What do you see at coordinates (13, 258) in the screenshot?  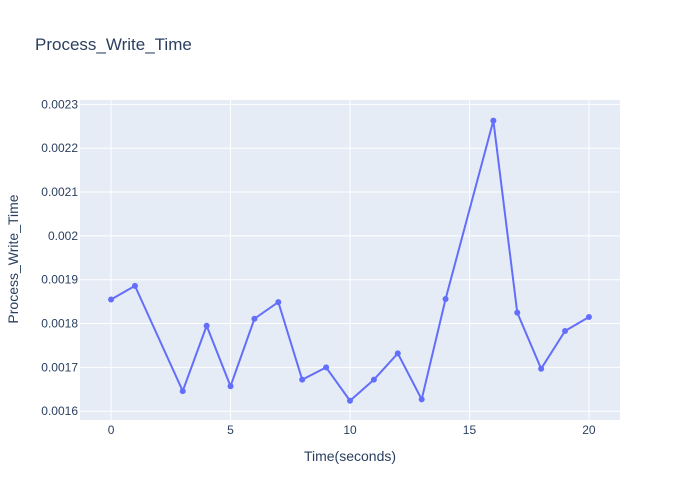 I see `y-axis-title: Process_Write_Time` at bounding box center [13, 258].